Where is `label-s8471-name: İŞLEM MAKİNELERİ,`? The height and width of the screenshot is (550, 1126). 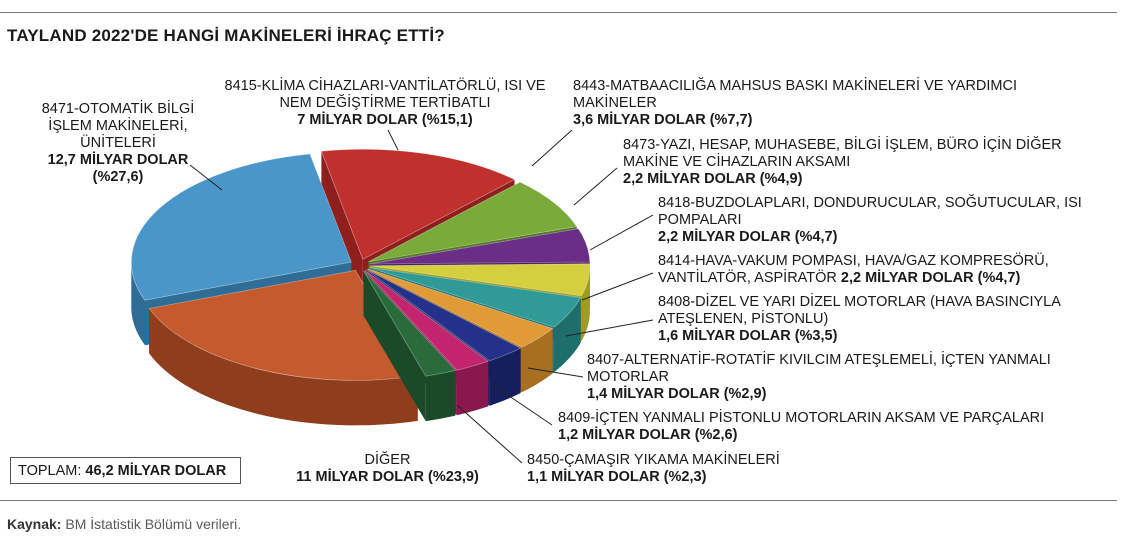
label-s8471-name: İŞLEM MAKİNELERİ, is located at coordinates (118, 126).